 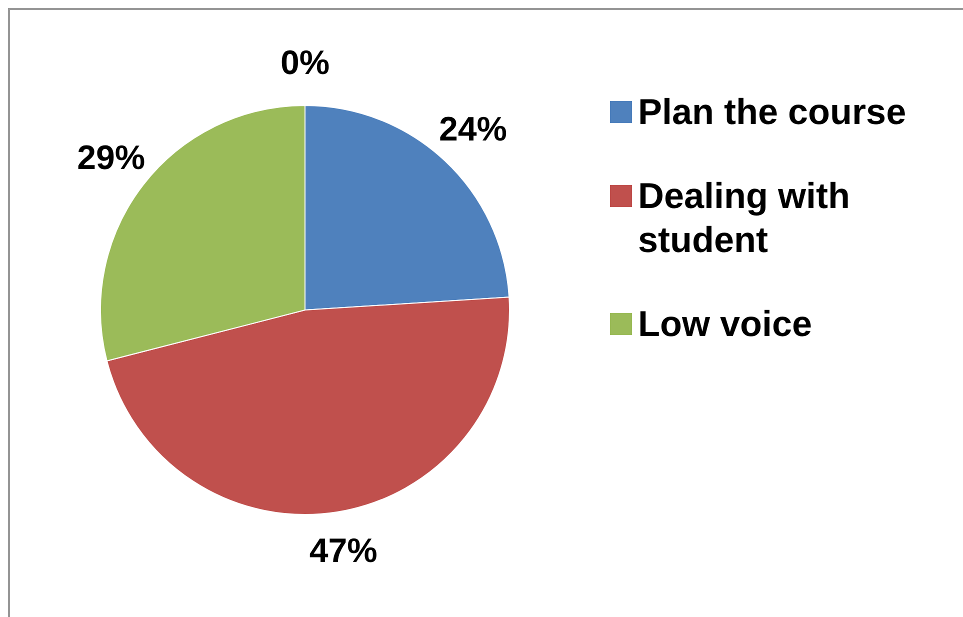 What do you see at coordinates (343, 551) in the screenshot?
I see `data-label: 47%` at bounding box center [343, 551].